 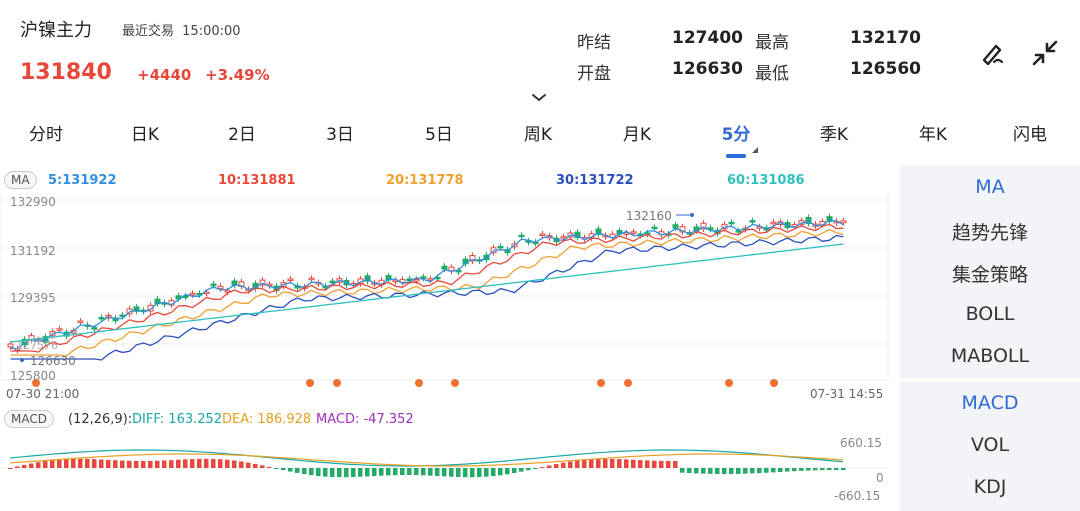 I want to click on open-value: 126630, so click(x=707, y=69).